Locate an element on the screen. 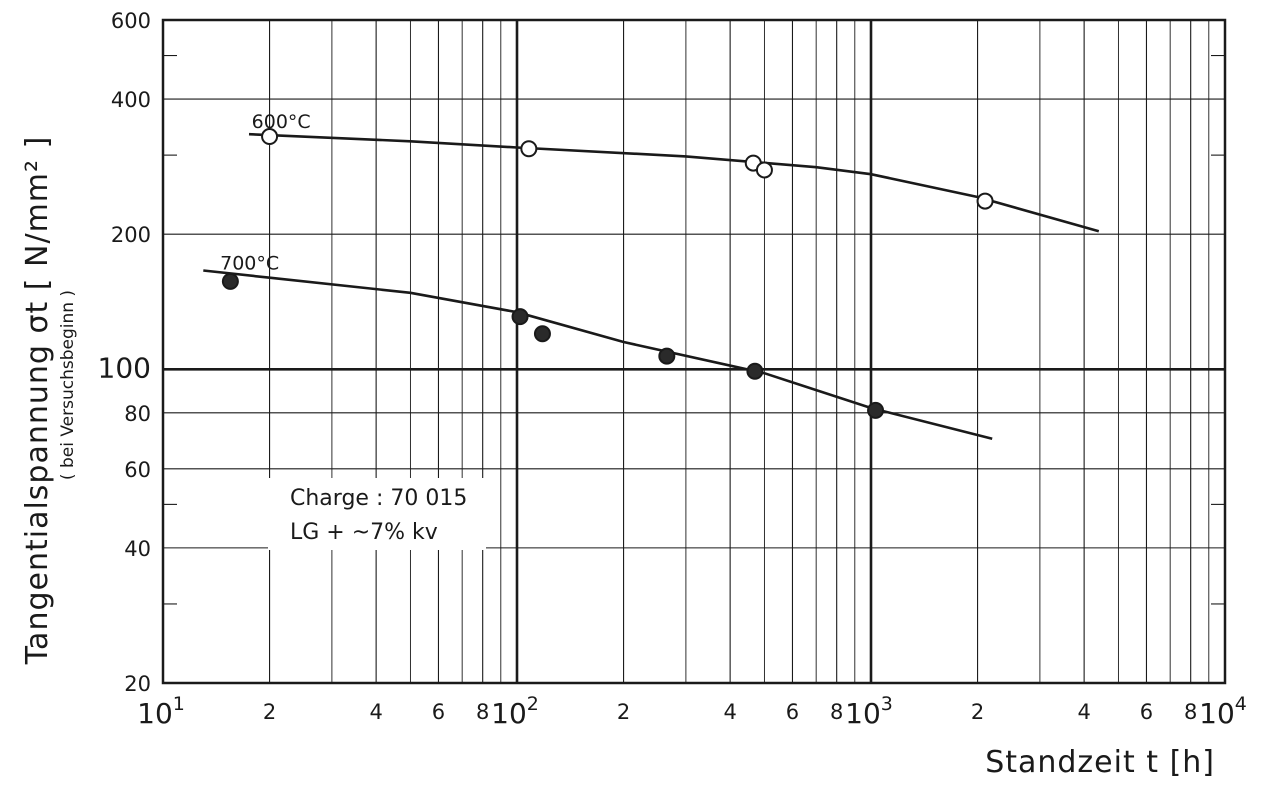  y-axis-subtitle-group: ( bei Versuchsbeginn ) is located at coordinates (68, 385).